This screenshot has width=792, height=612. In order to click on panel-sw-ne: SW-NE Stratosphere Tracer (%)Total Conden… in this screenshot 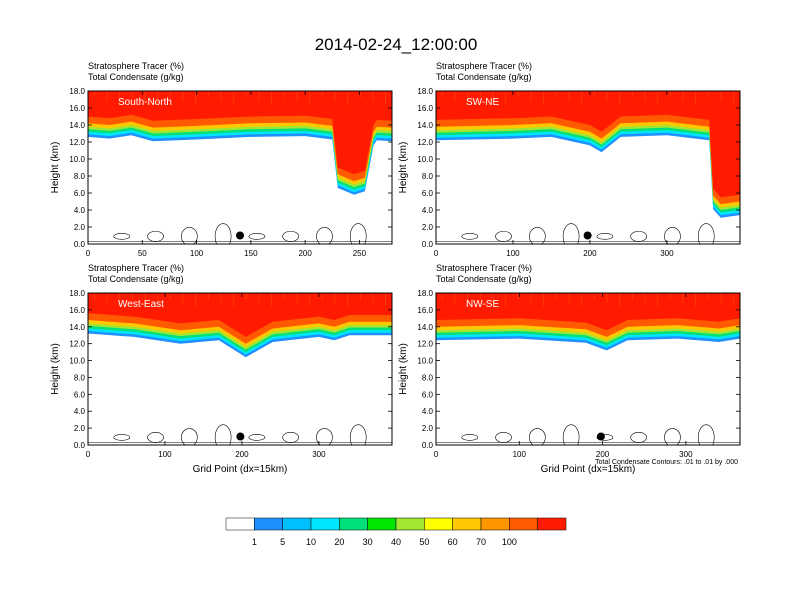, I will do `click(569, 159)`.